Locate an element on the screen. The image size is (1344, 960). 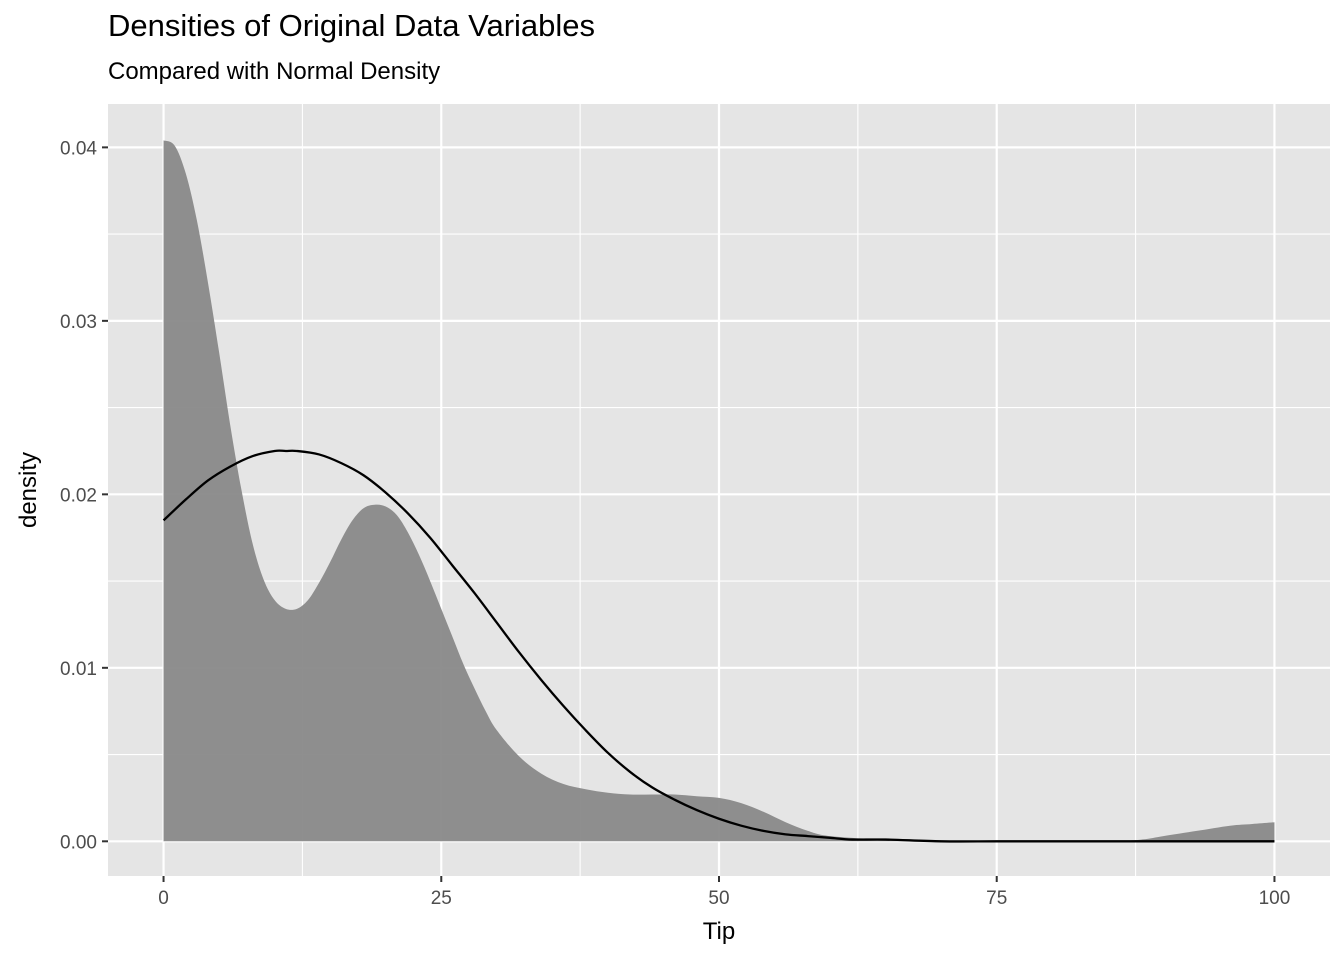
x-tick-label: 50 is located at coordinates (718, 898).